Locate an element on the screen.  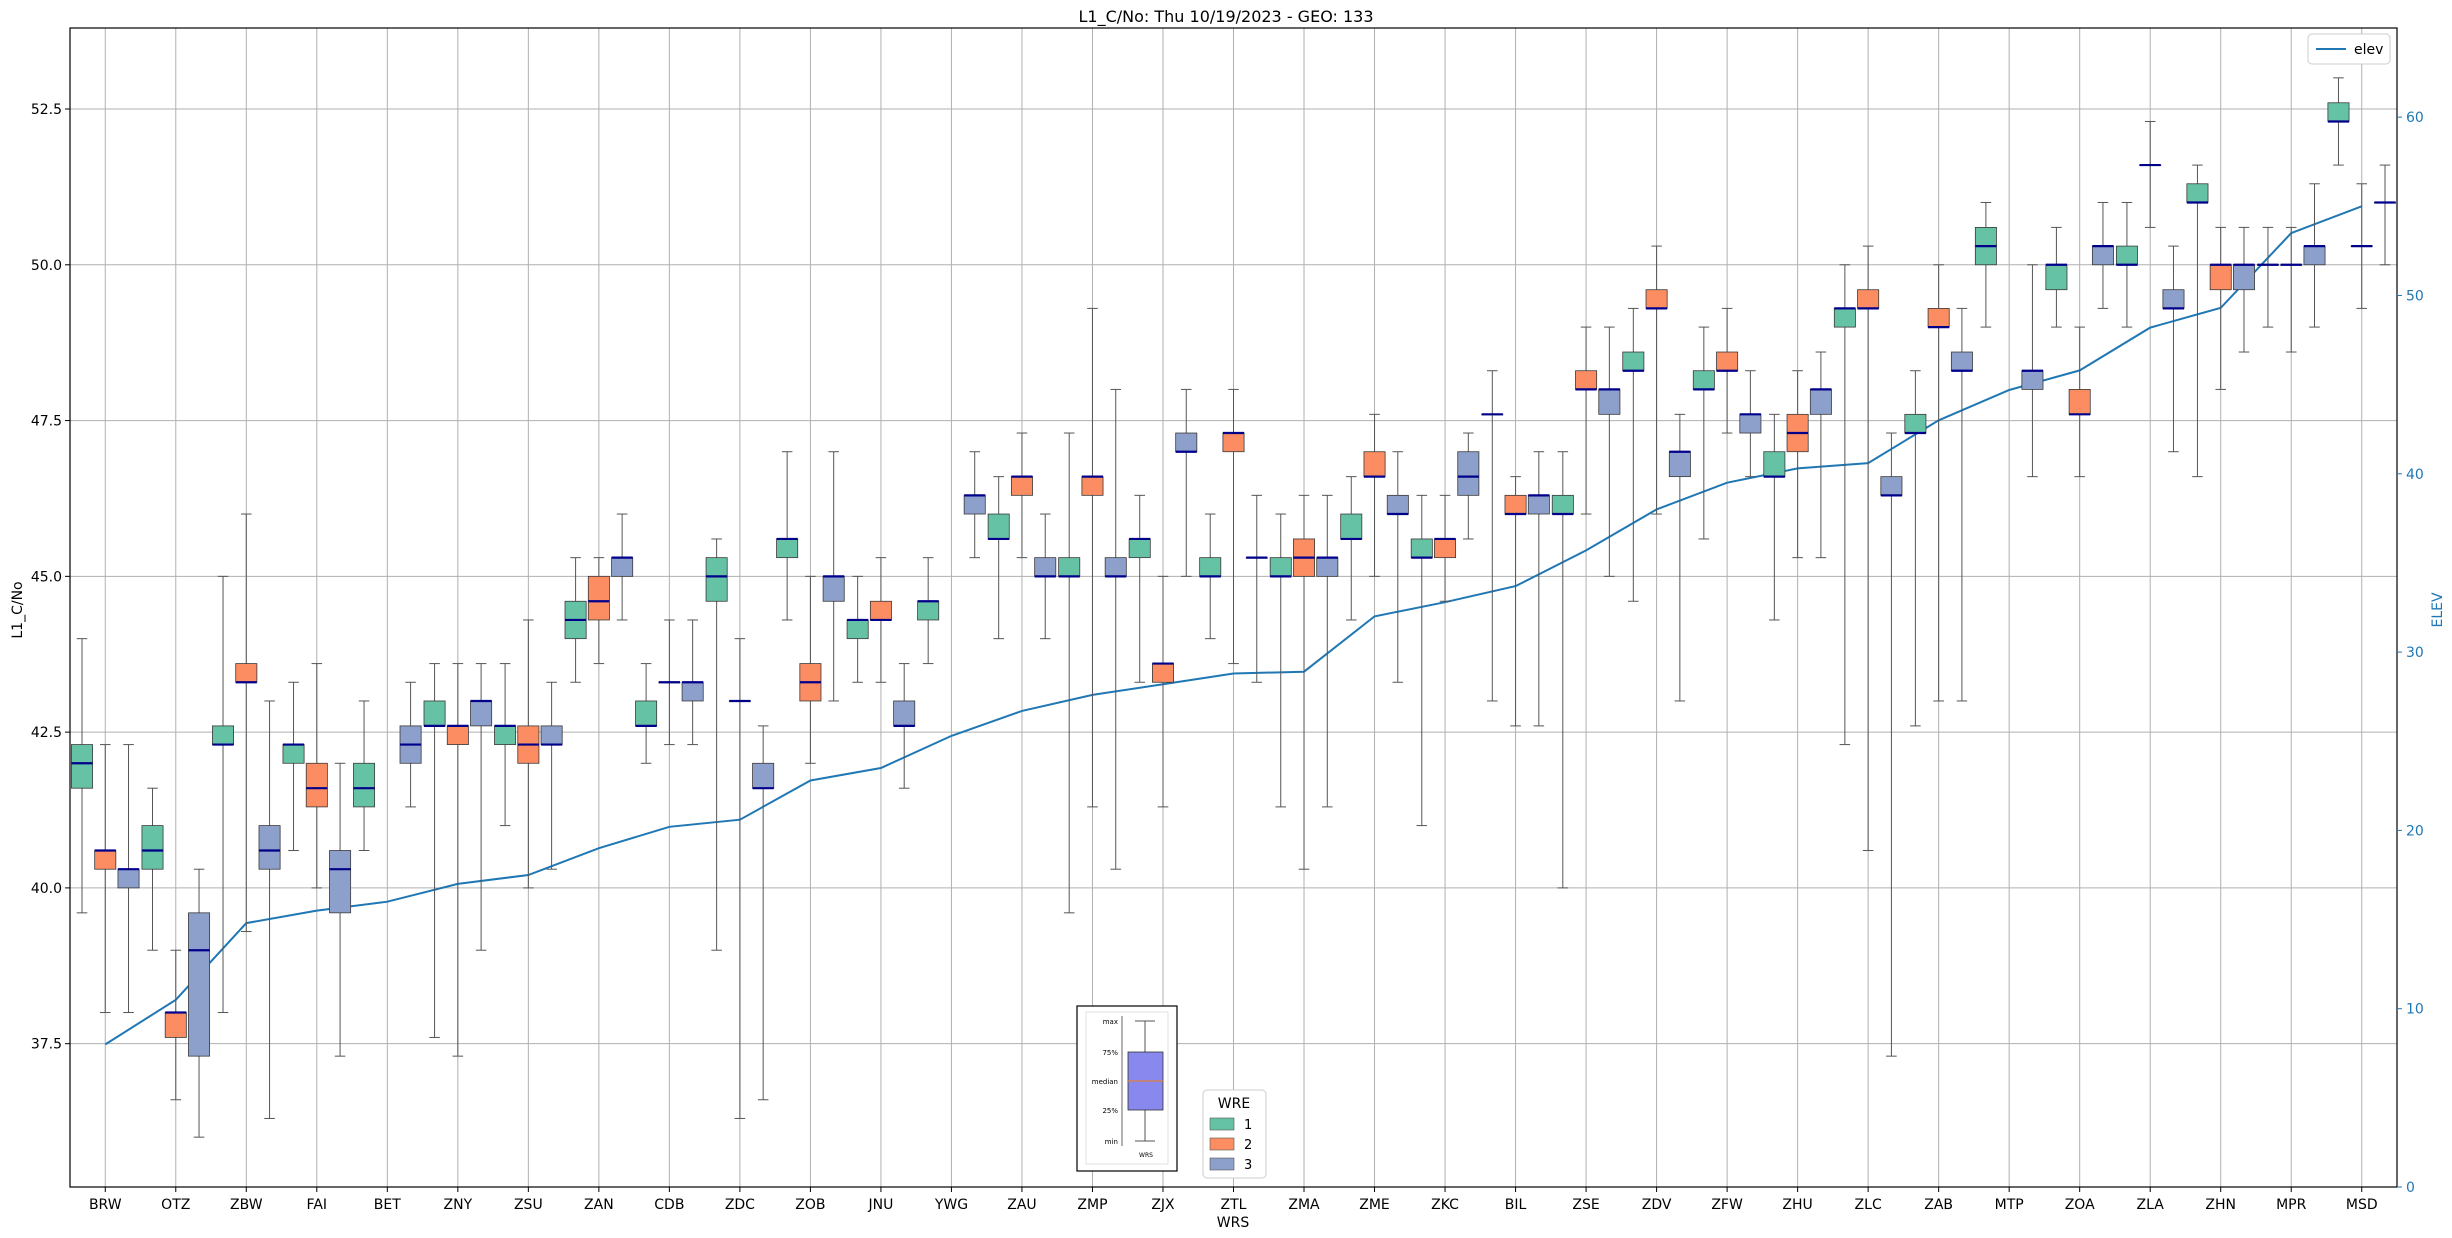
box-key-xlabel: WRS is located at coordinates (1146, 1155).